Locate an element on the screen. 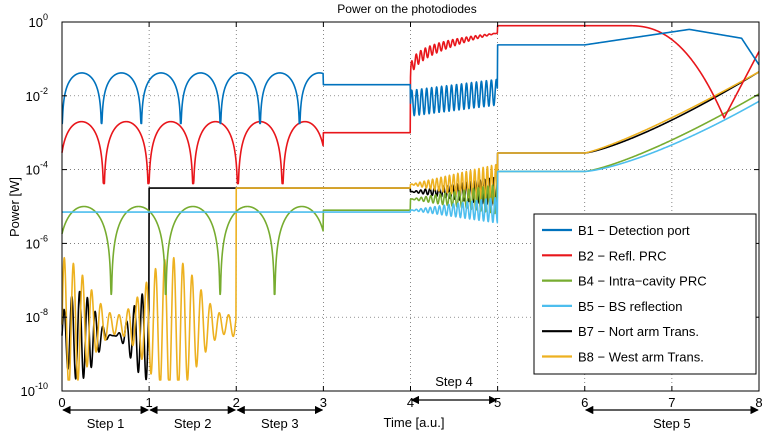  x-tick-label: 4 is located at coordinates (410, 402).